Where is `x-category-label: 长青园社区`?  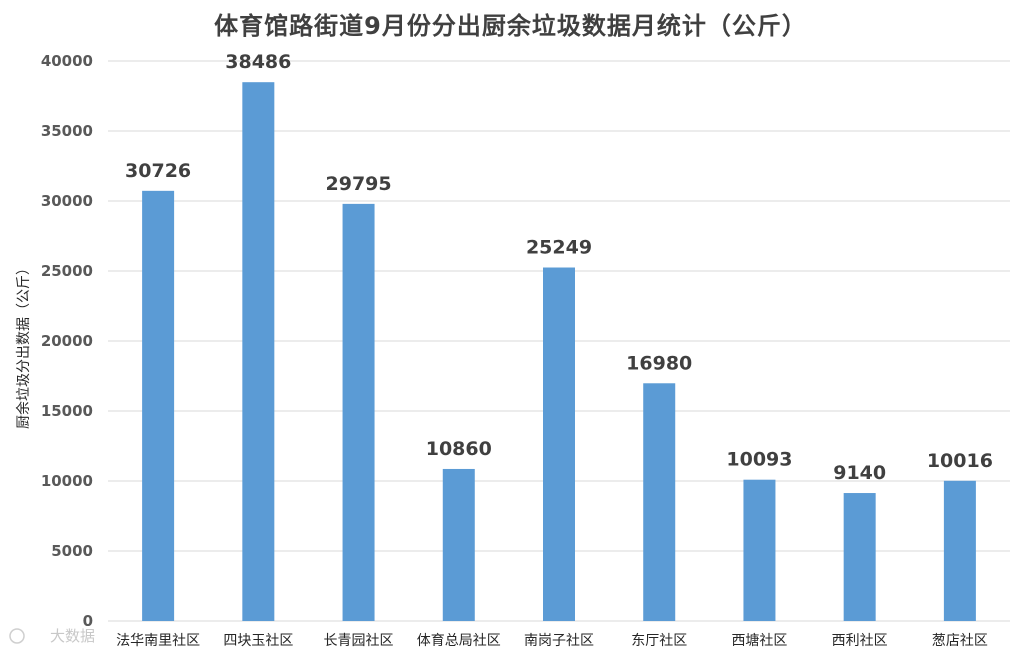
x-category-label: 长青园社区 is located at coordinates (359, 641).